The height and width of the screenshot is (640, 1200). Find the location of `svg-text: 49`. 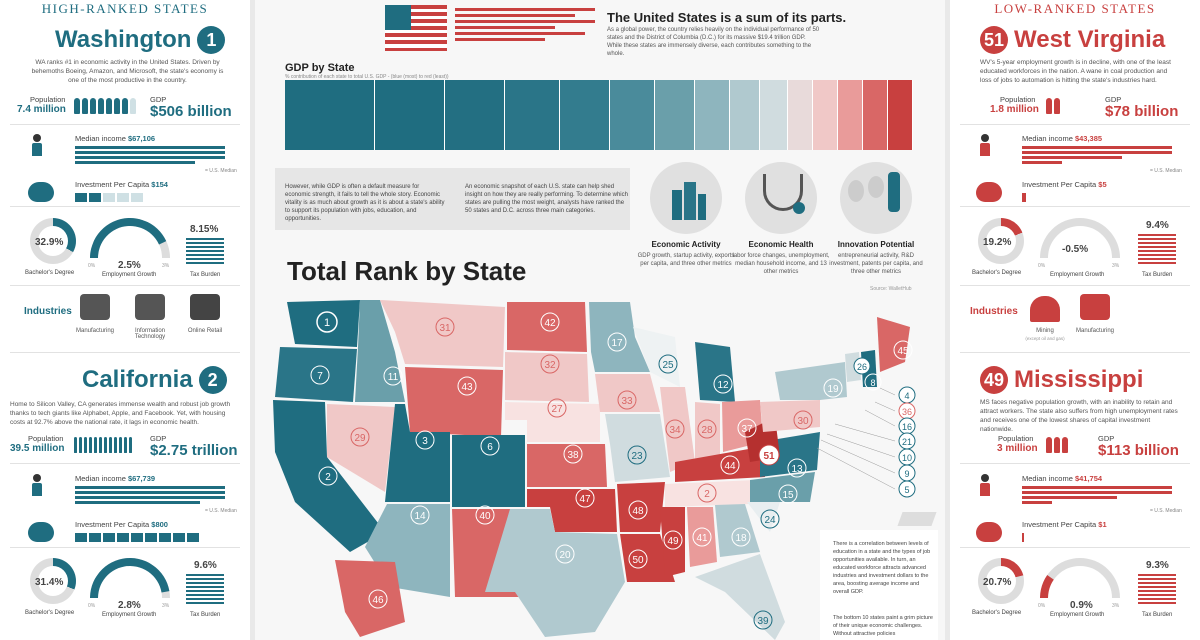

svg-text: 49 is located at coordinates (673, 541).